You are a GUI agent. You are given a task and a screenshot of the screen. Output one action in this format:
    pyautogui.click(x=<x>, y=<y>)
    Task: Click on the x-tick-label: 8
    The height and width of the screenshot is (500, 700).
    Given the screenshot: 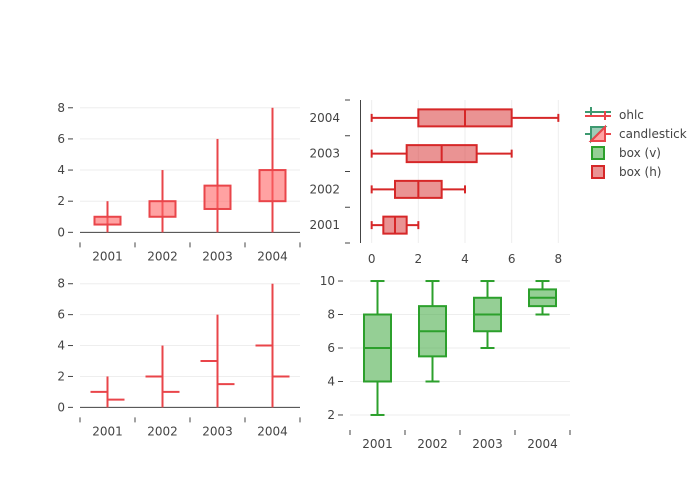 What is the action you would take?
    pyautogui.click(x=559, y=259)
    